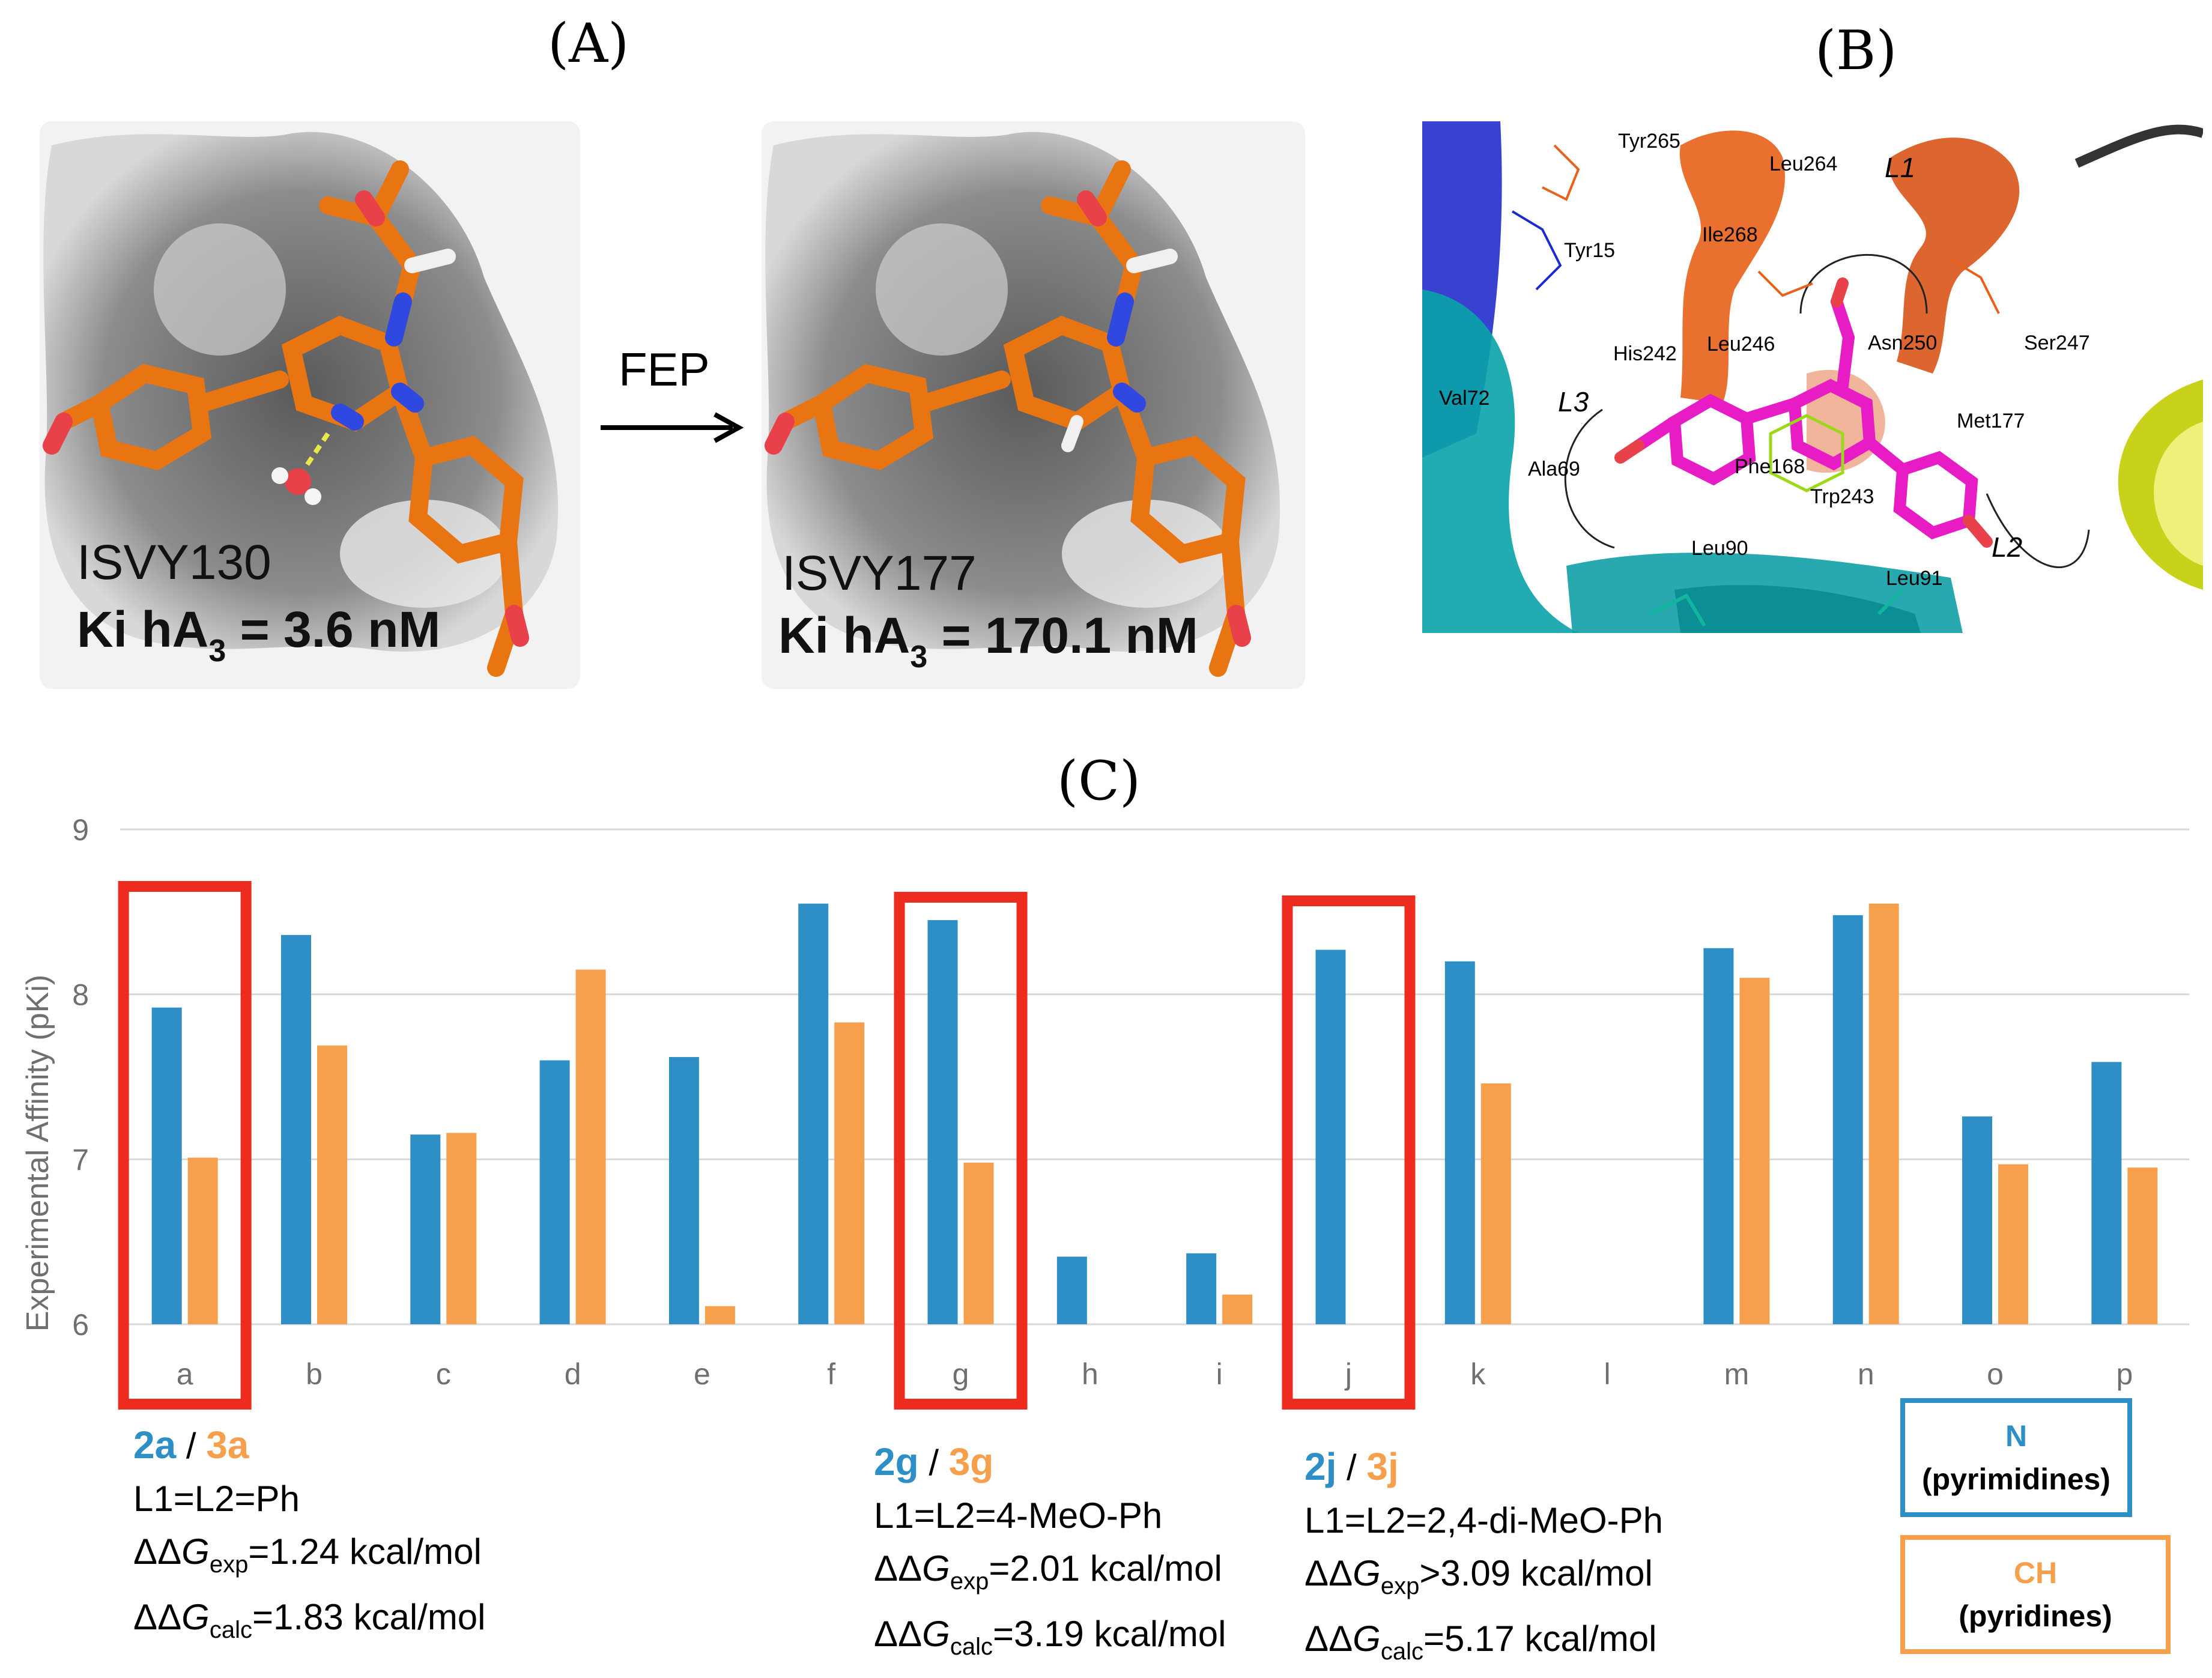 The width and height of the screenshot is (2212, 1678). I want to click on y-tick-label: 7, so click(80, 1160).